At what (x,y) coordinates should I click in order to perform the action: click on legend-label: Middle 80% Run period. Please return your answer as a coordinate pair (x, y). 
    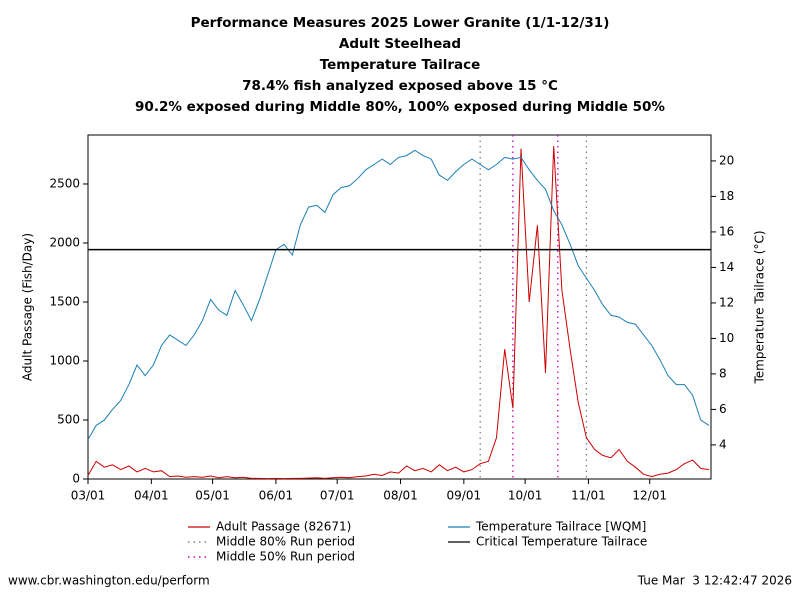
    Looking at the image, I should click on (285, 542).